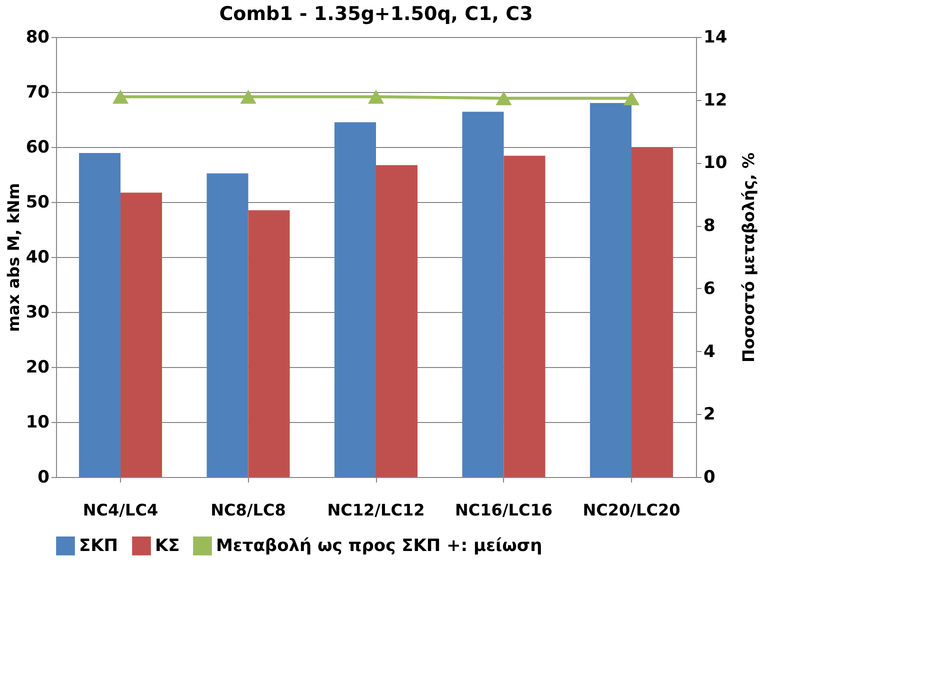 The width and height of the screenshot is (925, 681). What do you see at coordinates (38, 38) in the screenshot?
I see `y-tick-label: 80` at bounding box center [38, 38].